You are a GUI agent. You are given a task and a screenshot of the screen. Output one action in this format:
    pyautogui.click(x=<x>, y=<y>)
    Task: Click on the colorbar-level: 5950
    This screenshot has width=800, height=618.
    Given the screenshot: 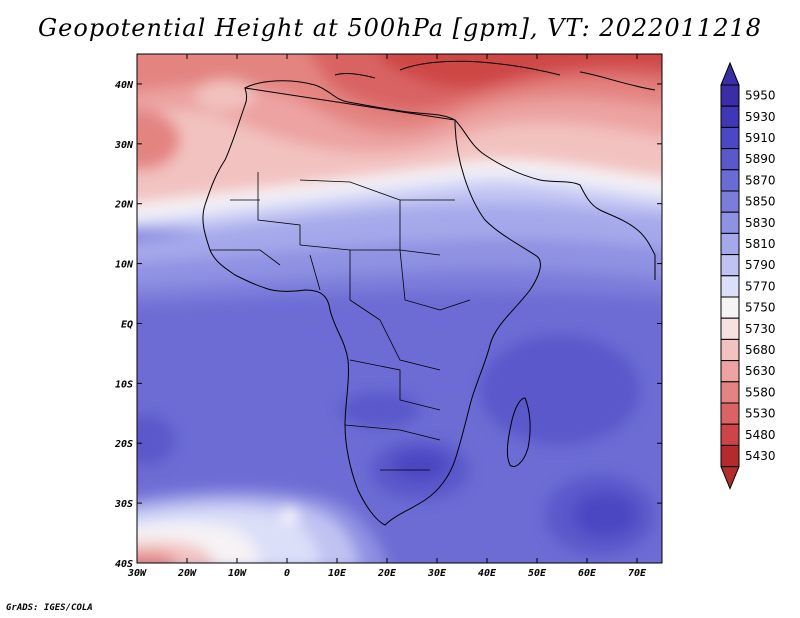 What is the action you would take?
    pyautogui.click(x=760, y=96)
    